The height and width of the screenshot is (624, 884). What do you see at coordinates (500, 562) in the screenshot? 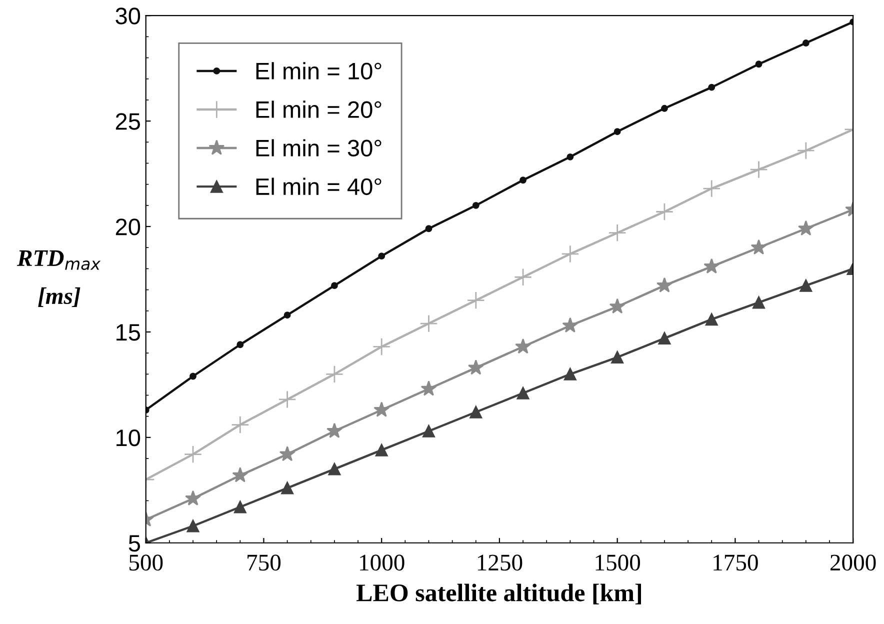
I see `x-tick-label: 1250` at bounding box center [500, 562].